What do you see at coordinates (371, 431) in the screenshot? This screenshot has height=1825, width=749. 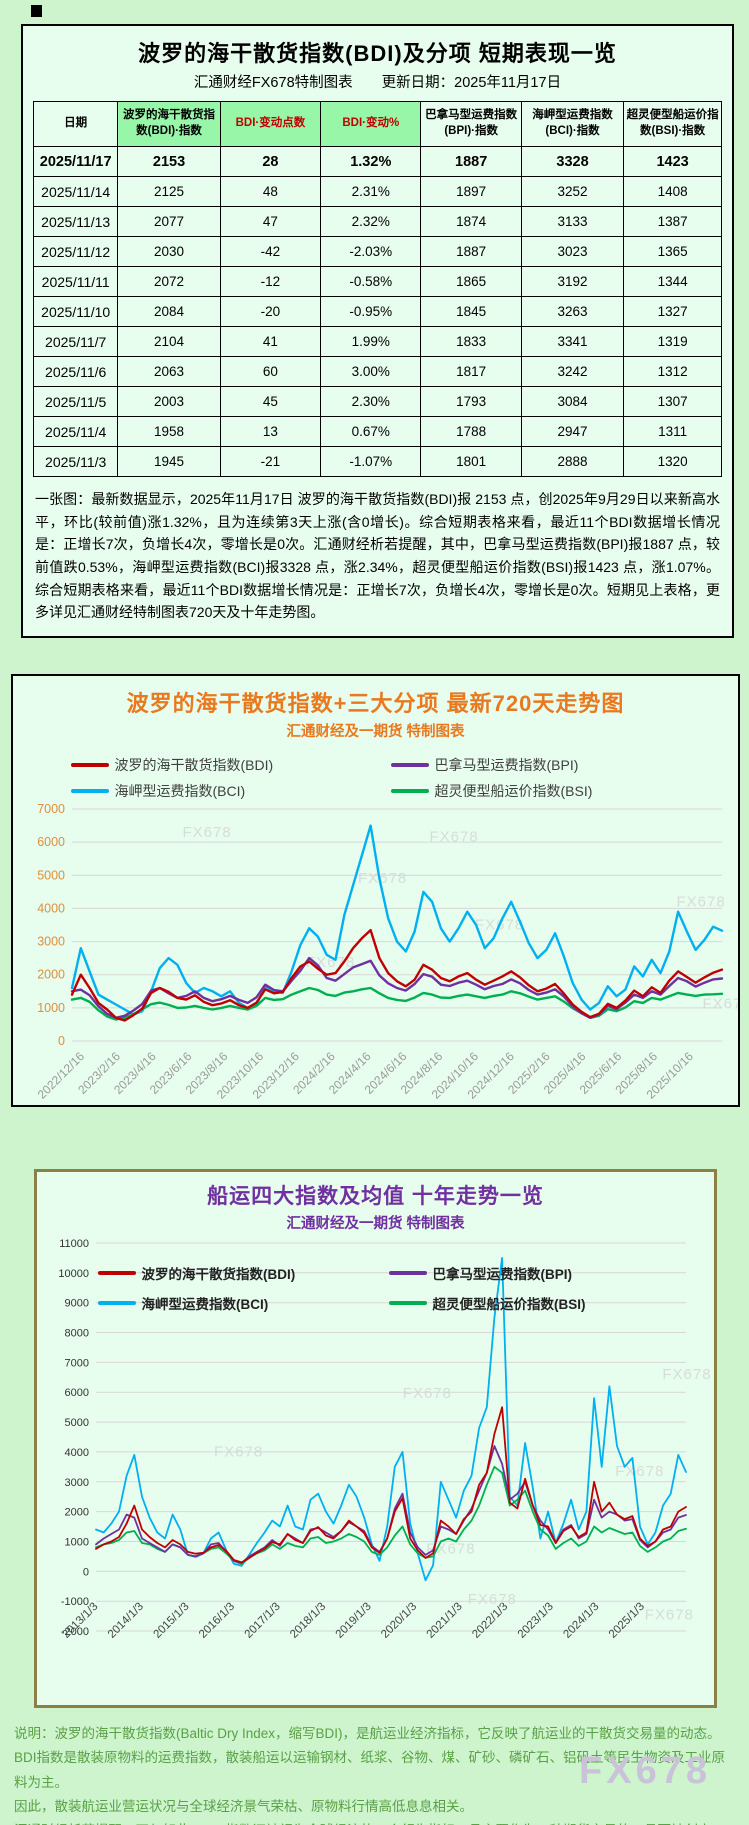 I see `table-cell: 0.67%` at bounding box center [371, 431].